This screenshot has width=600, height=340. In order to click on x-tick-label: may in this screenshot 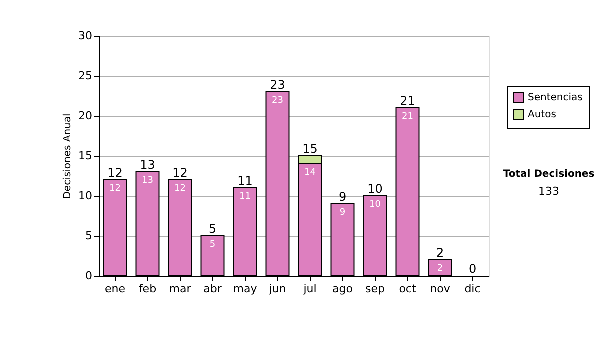, I will do `click(245, 289)`.